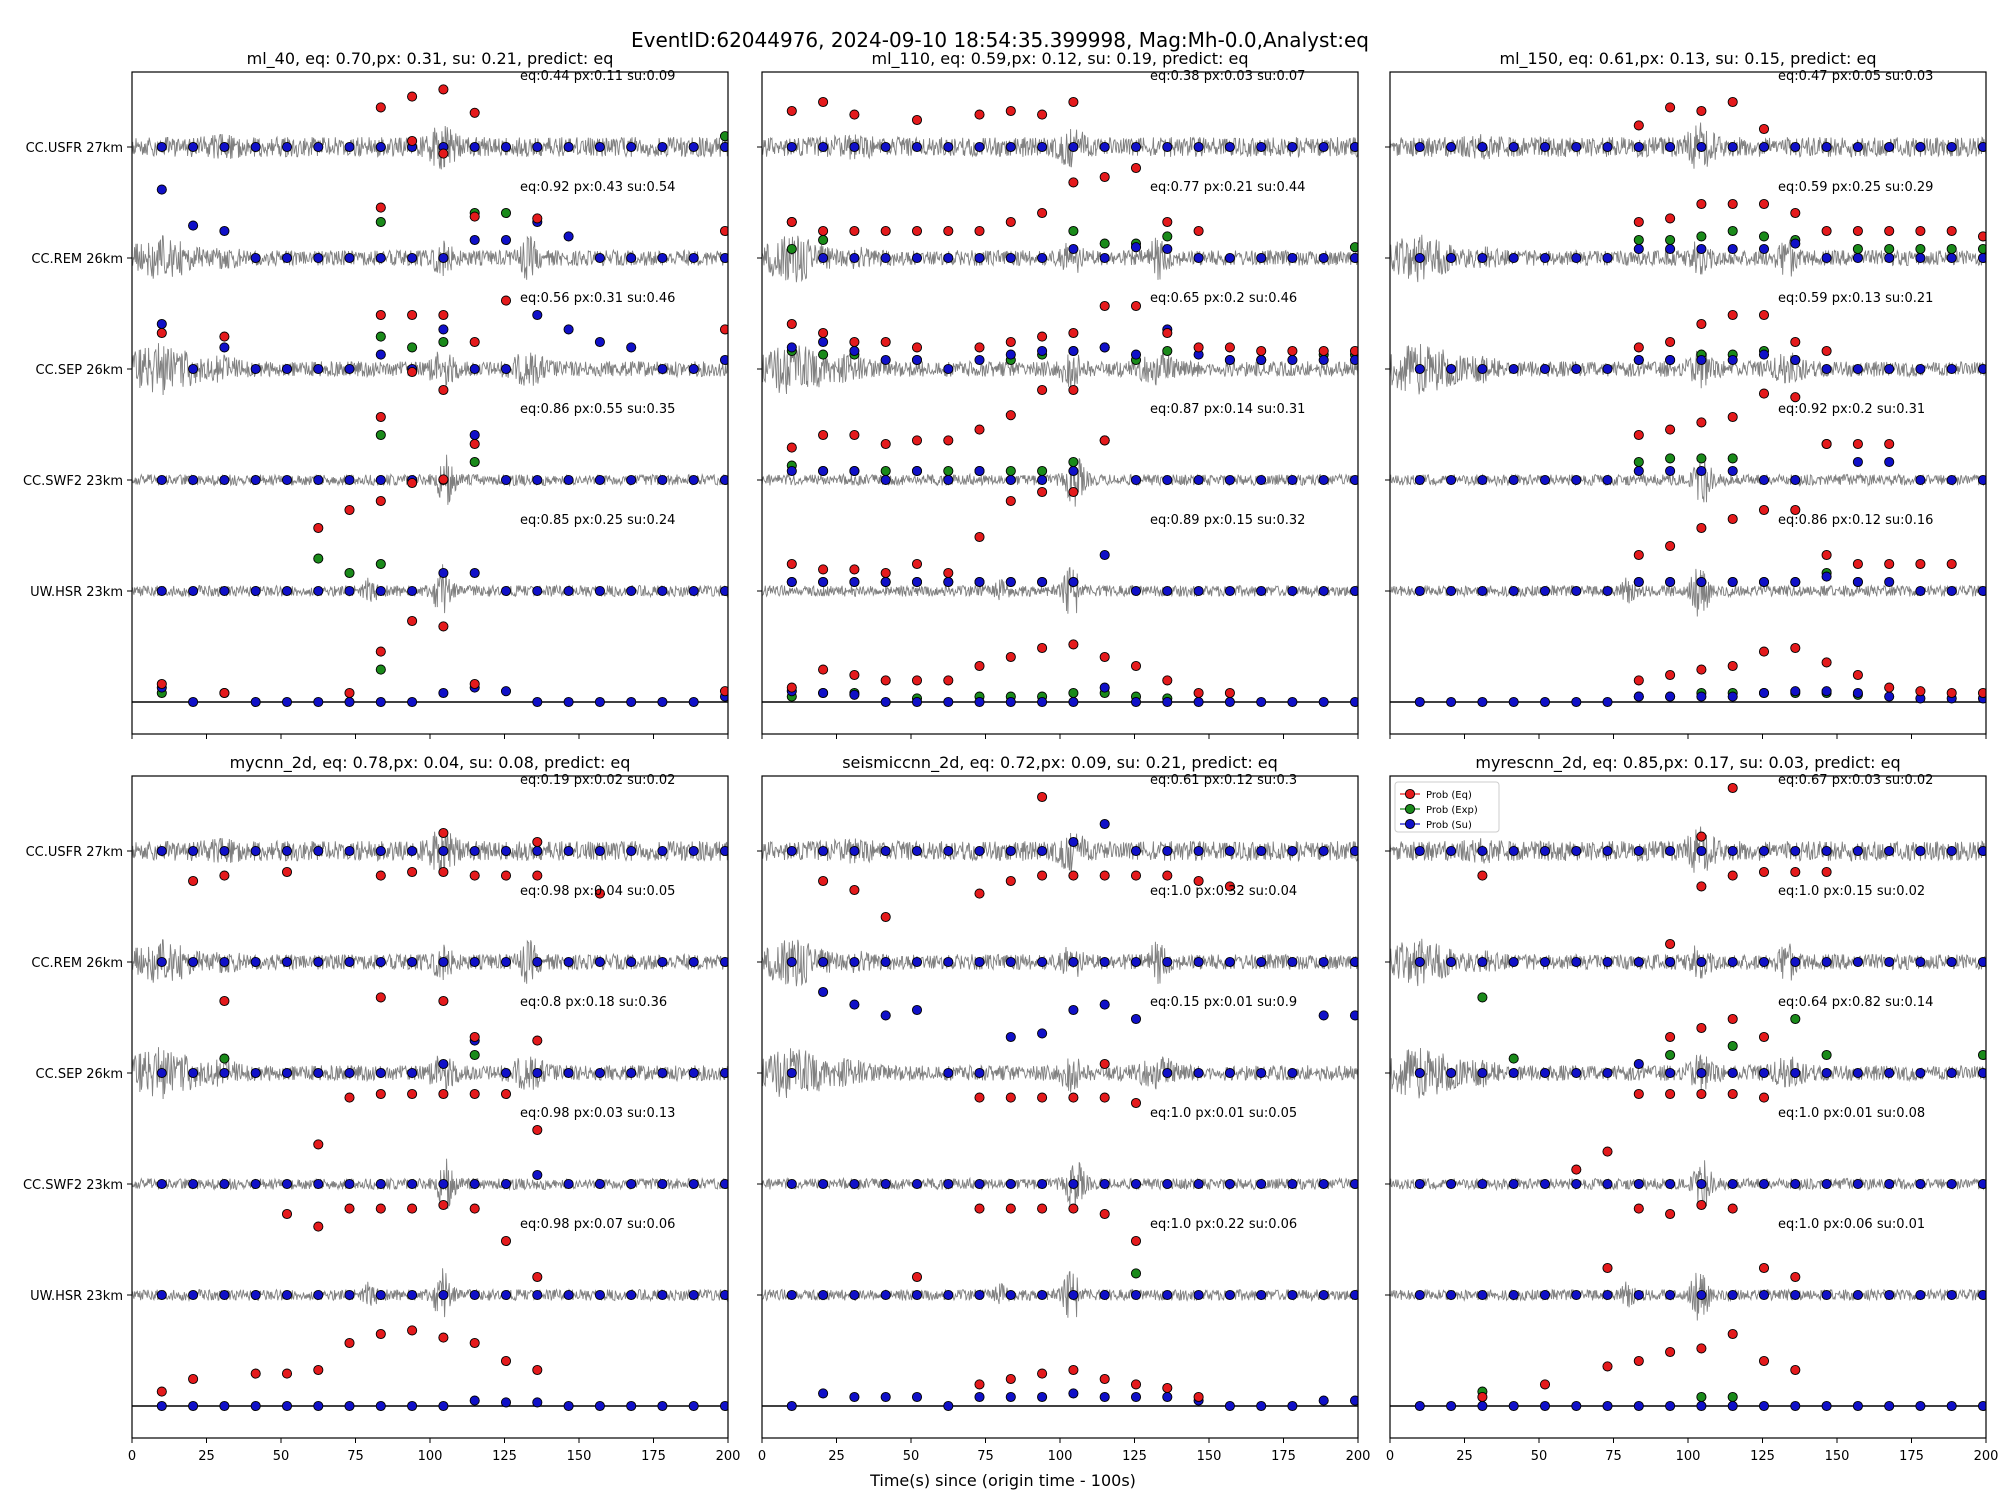  What do you see at coordinates (504, 1456) in the screenshot?
I see `x-tick-label: 125` at bounding box center [504, 1456].